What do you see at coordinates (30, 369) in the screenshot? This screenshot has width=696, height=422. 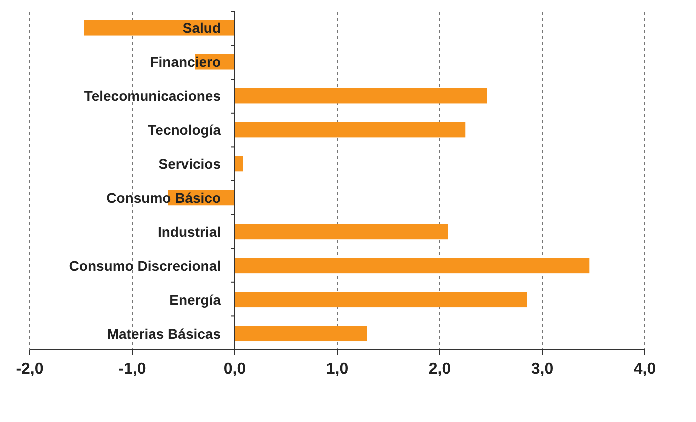 I see `x-tick-label: -2,0` at bounding box center [30, 369].